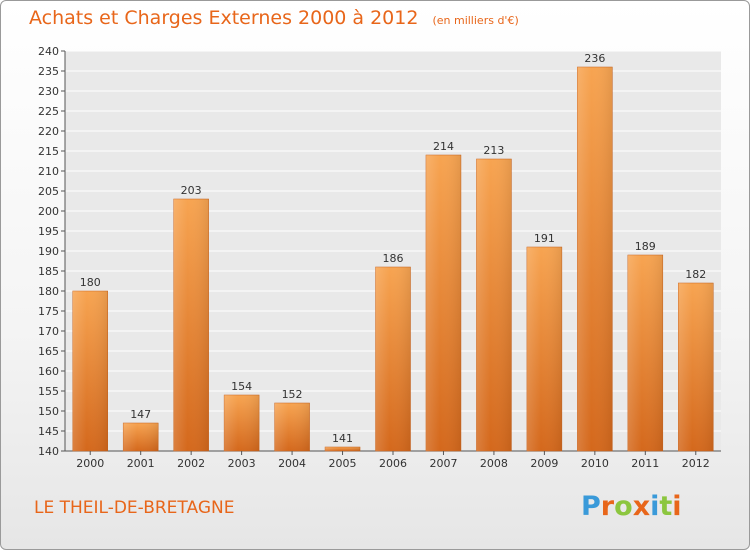 The height and width of the screenshot is (550, 750). What do you see at coordinates (48, 151) in the screenshot?
I see `y-tick-label: 215` at bounding box center [48, 151].